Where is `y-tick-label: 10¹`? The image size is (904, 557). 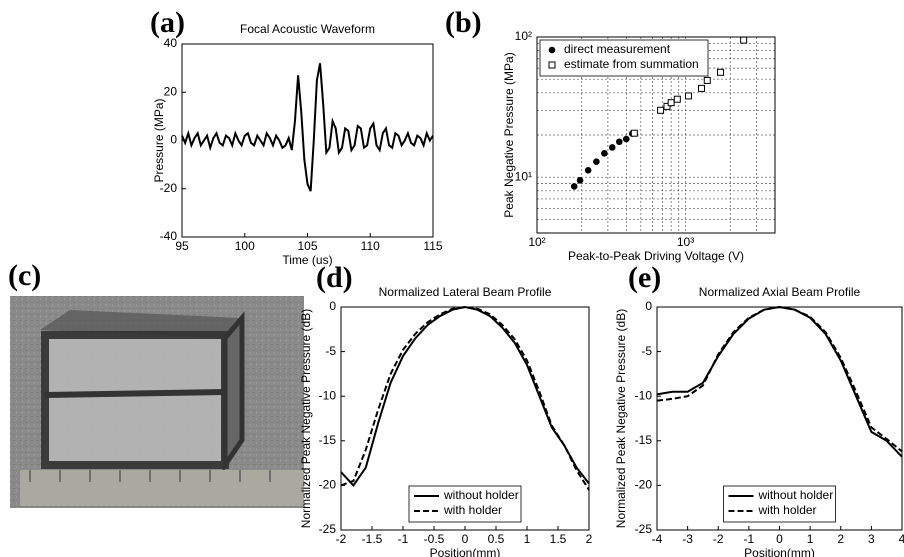
y-tick-label: 10¹ is located at coordinates (523, 176).